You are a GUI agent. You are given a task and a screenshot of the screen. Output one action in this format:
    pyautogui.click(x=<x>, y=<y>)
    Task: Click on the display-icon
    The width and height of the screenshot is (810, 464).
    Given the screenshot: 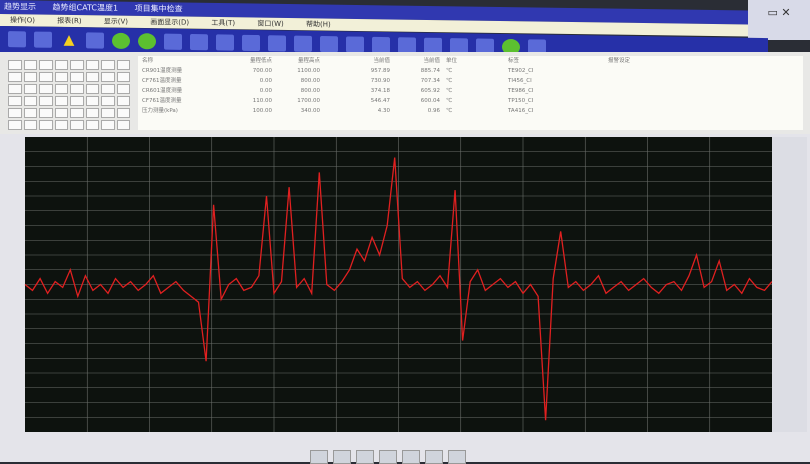 What is the action you would take?
    pyautogui.click(x=43, y=39)
    